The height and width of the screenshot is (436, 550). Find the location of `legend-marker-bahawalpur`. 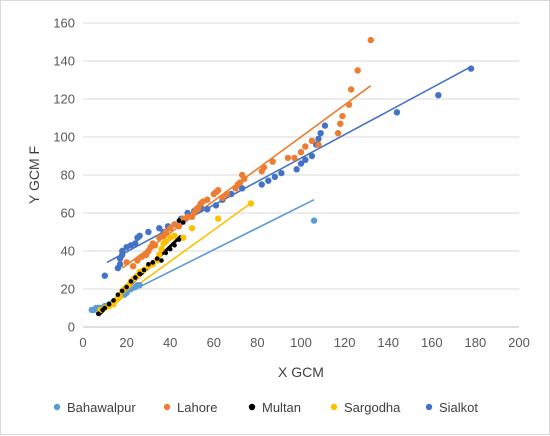

legend-marker-bahawalpur is located at coordinates (57, 407).